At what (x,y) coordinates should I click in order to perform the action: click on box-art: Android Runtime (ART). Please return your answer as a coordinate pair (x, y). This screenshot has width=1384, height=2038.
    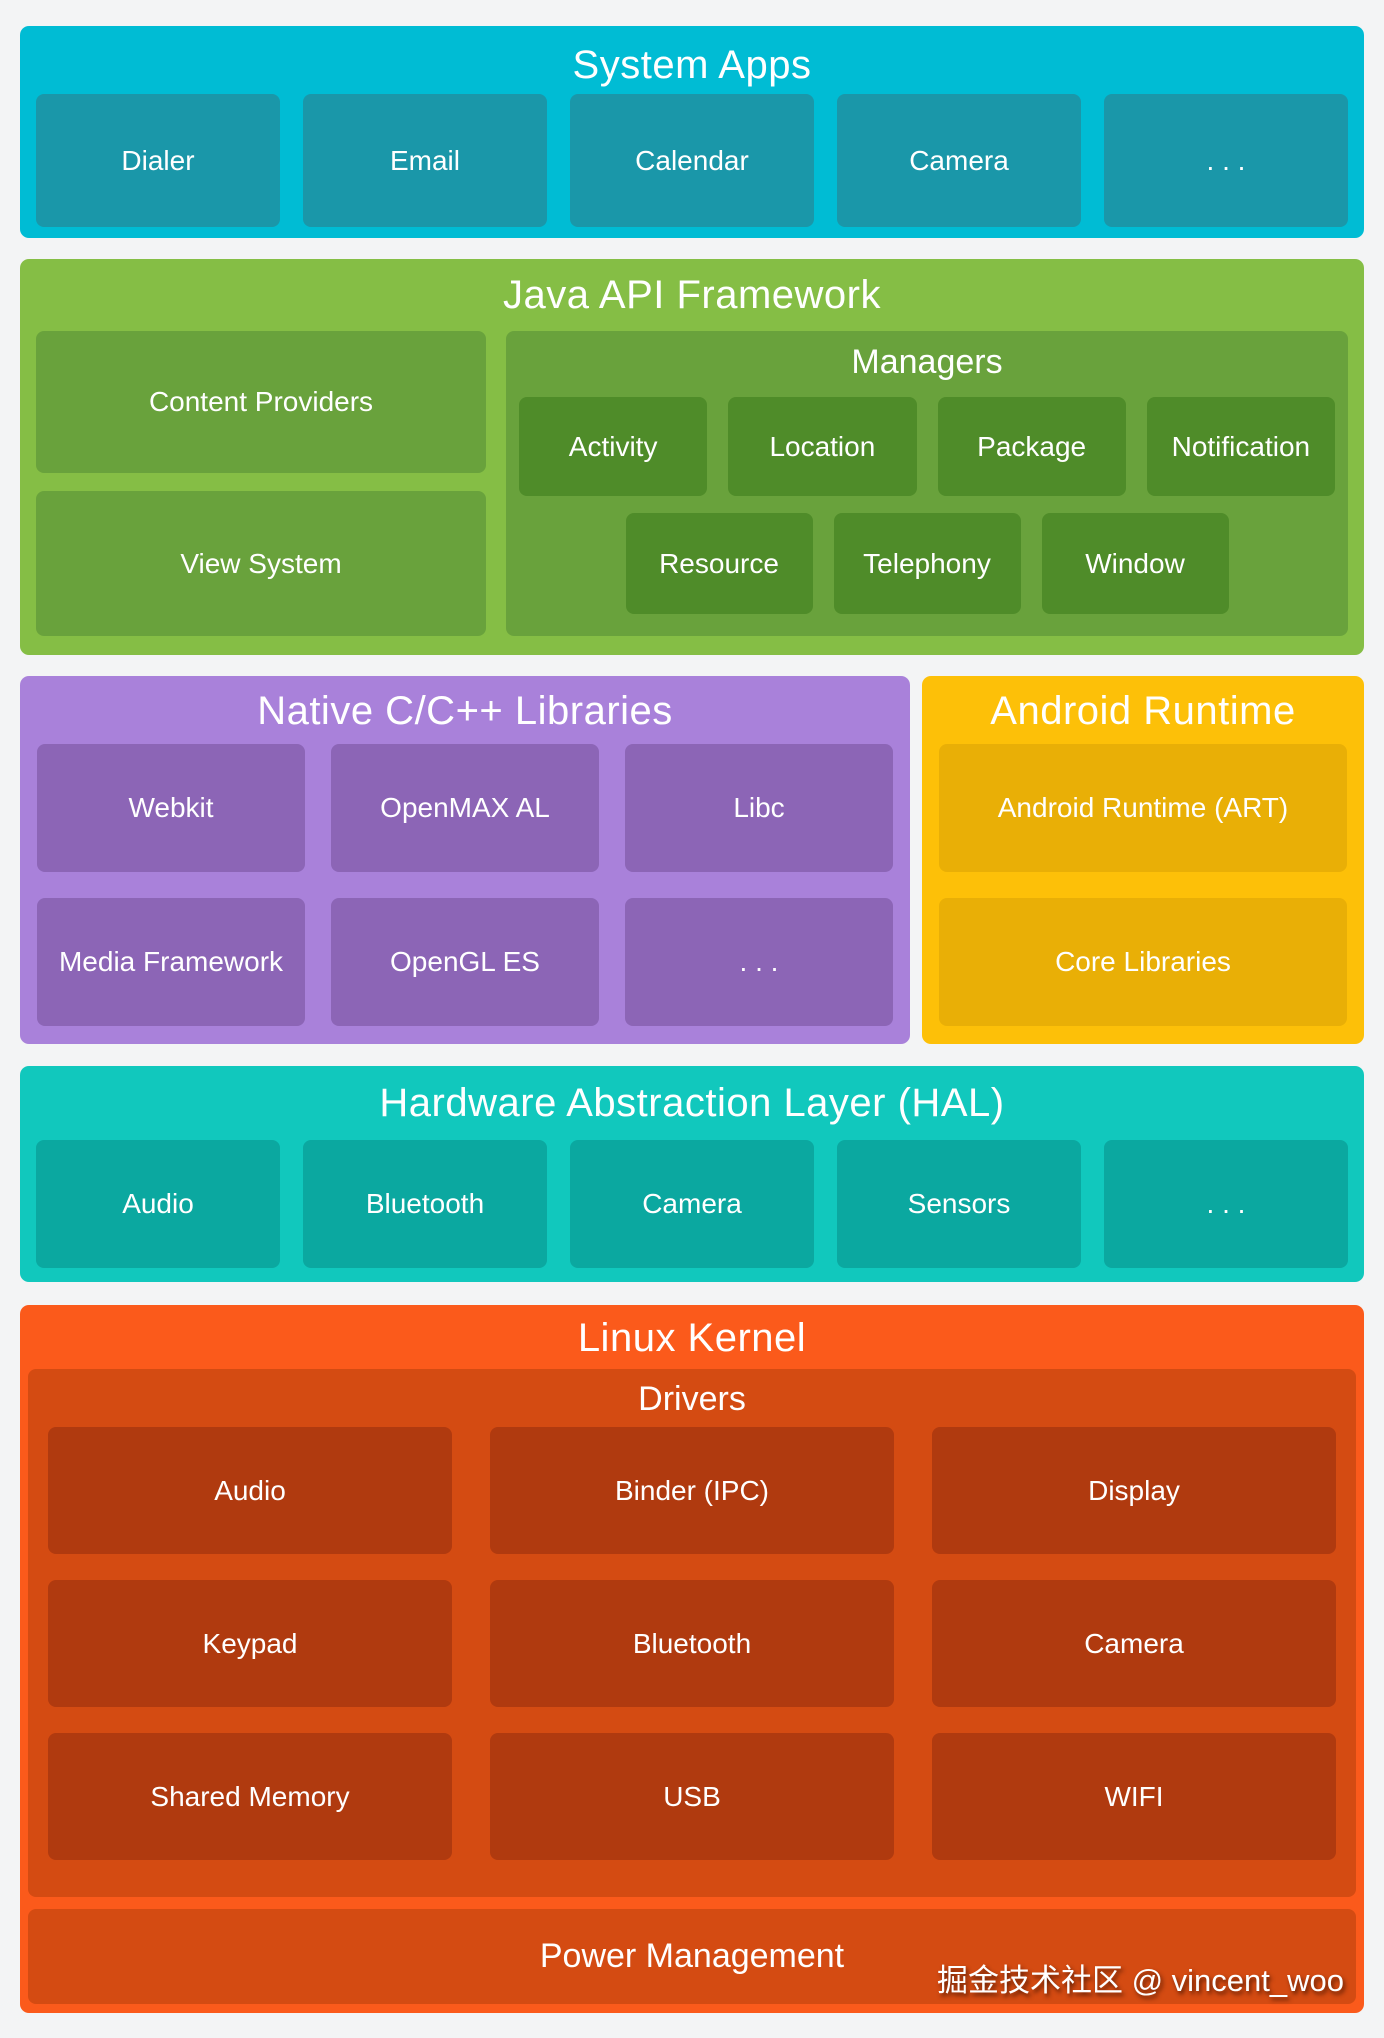
    Looking at the image, I should click on (1143, 808).